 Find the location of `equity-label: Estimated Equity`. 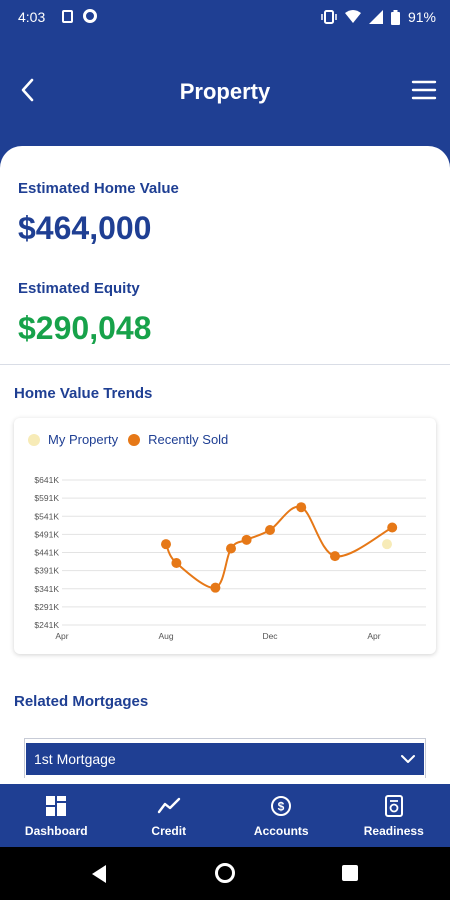

equity-label: Estimated Equity is located at coordinates (79, 288).